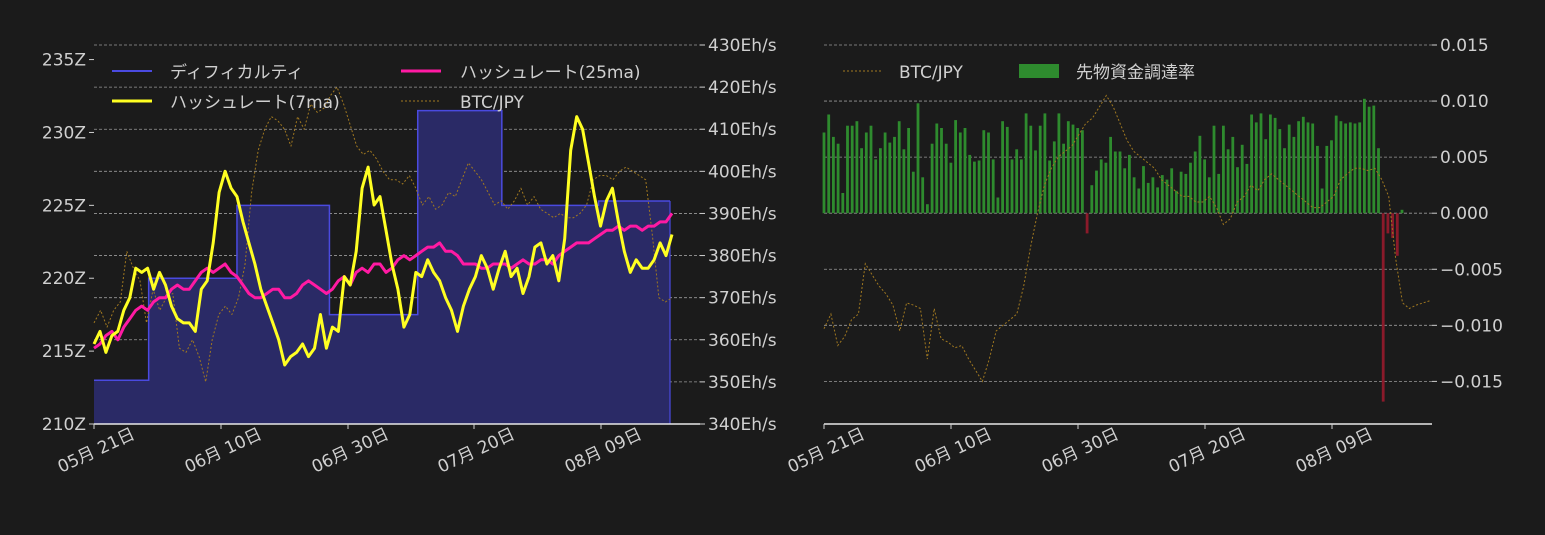  Describe the element at coordinates (742, 172) in the screenshot. I see `right-axis-tick-label: 400Eh/s` at that location.